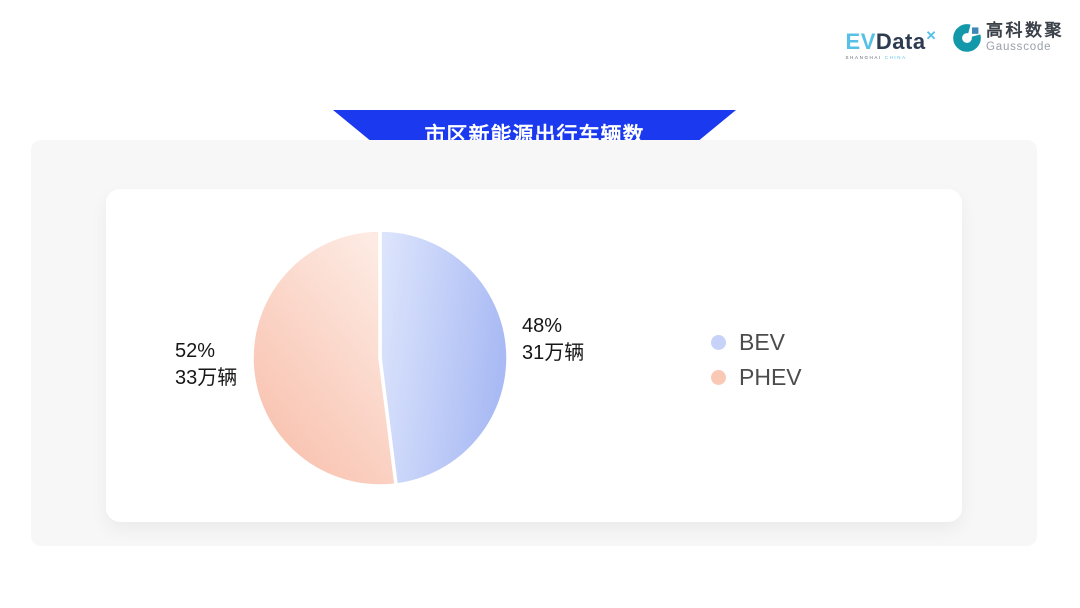 The image size is (1080, 608). What do you see at coordinates (542, 326) in the screenshot?
I see `bev-percent: 48%` at bounding box center [542, 326].